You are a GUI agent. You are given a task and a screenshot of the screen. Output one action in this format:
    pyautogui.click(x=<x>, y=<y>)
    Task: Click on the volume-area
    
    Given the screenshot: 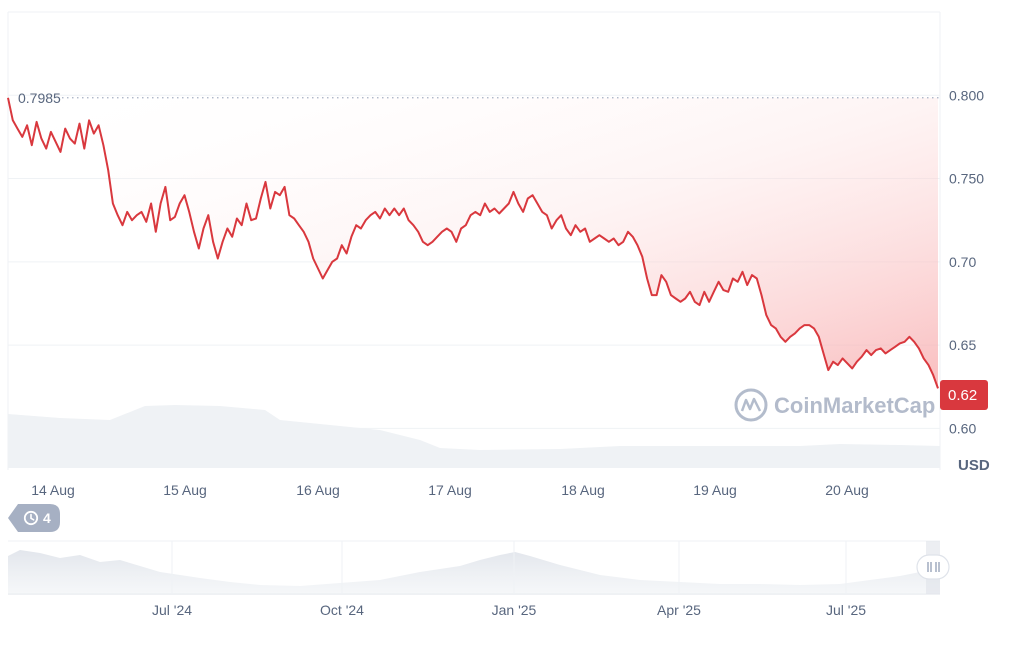 What is the action you would take?
    pyautogui.click(x=474, y=436)
    